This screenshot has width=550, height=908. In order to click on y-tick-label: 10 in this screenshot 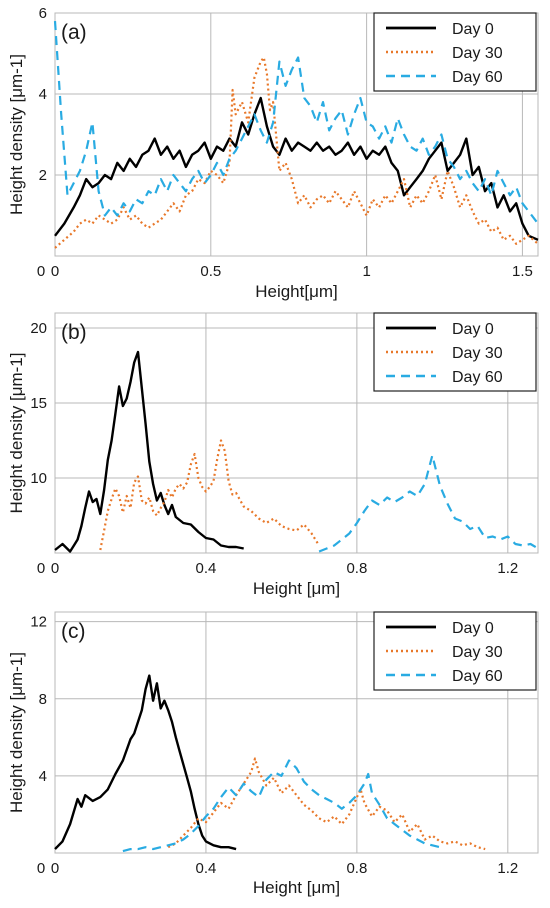, I will do `click(38, 478)`.